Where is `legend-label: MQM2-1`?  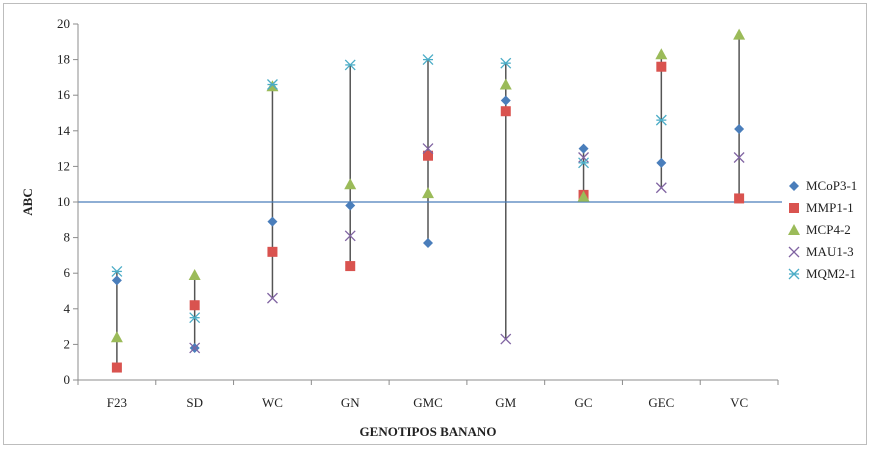 legend-label: MQM2-1 is located at coordinates (831, 273).